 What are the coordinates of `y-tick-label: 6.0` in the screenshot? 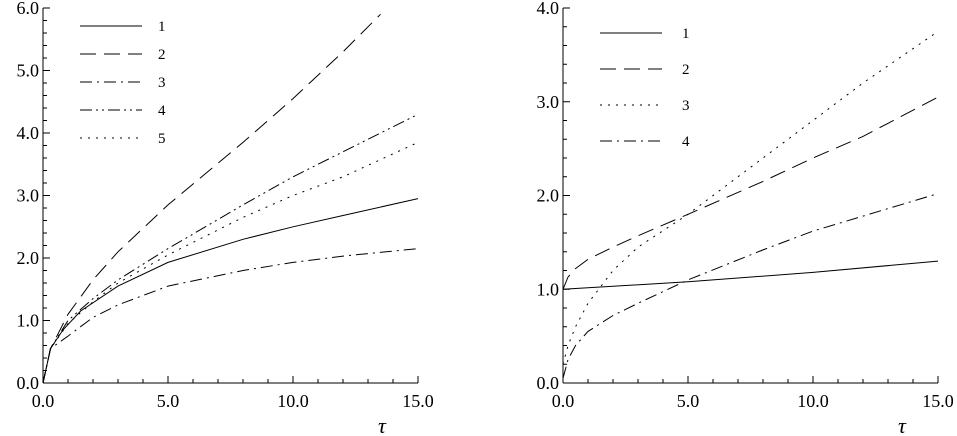 It's located at (28, 9).